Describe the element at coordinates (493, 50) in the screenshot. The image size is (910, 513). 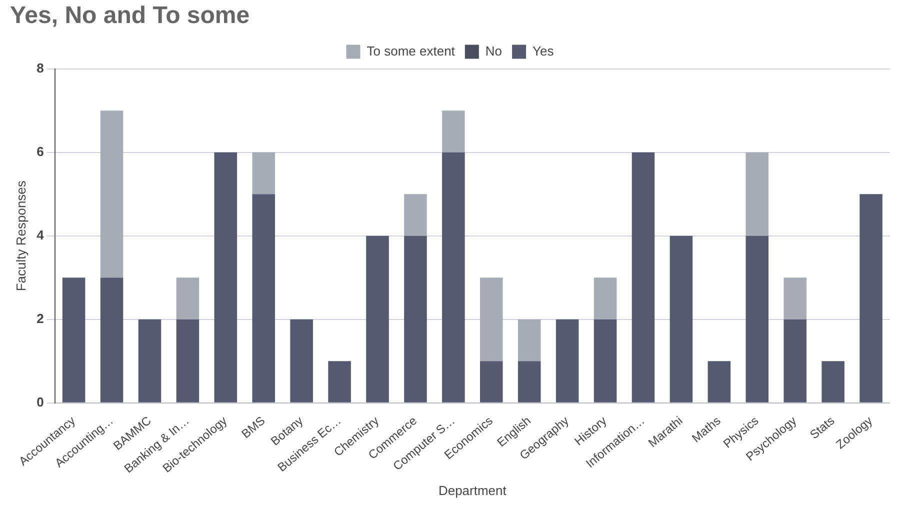
I see `legend-label: No` at that location.